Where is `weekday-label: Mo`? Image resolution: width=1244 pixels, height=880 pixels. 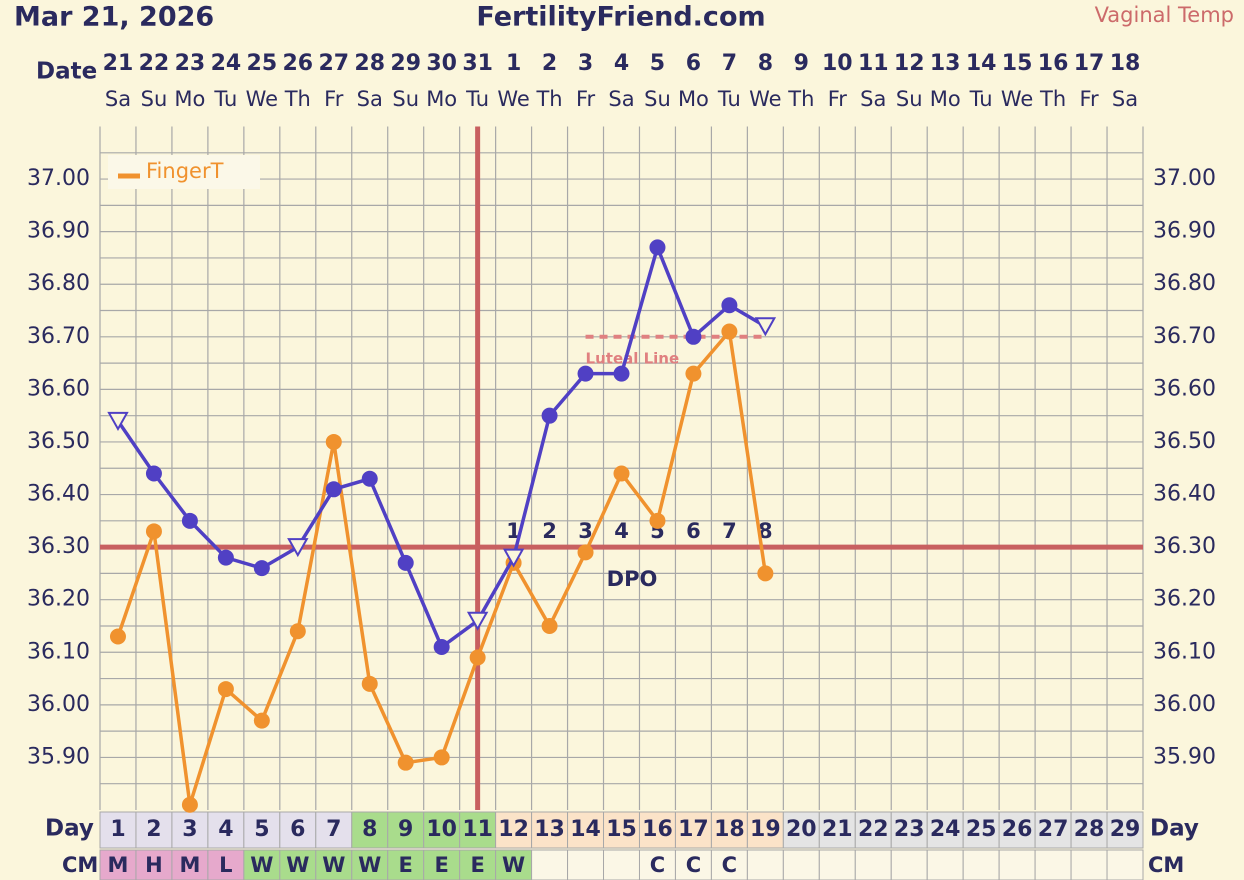 weekday-label: Mo is located at coordinates (945, 99).